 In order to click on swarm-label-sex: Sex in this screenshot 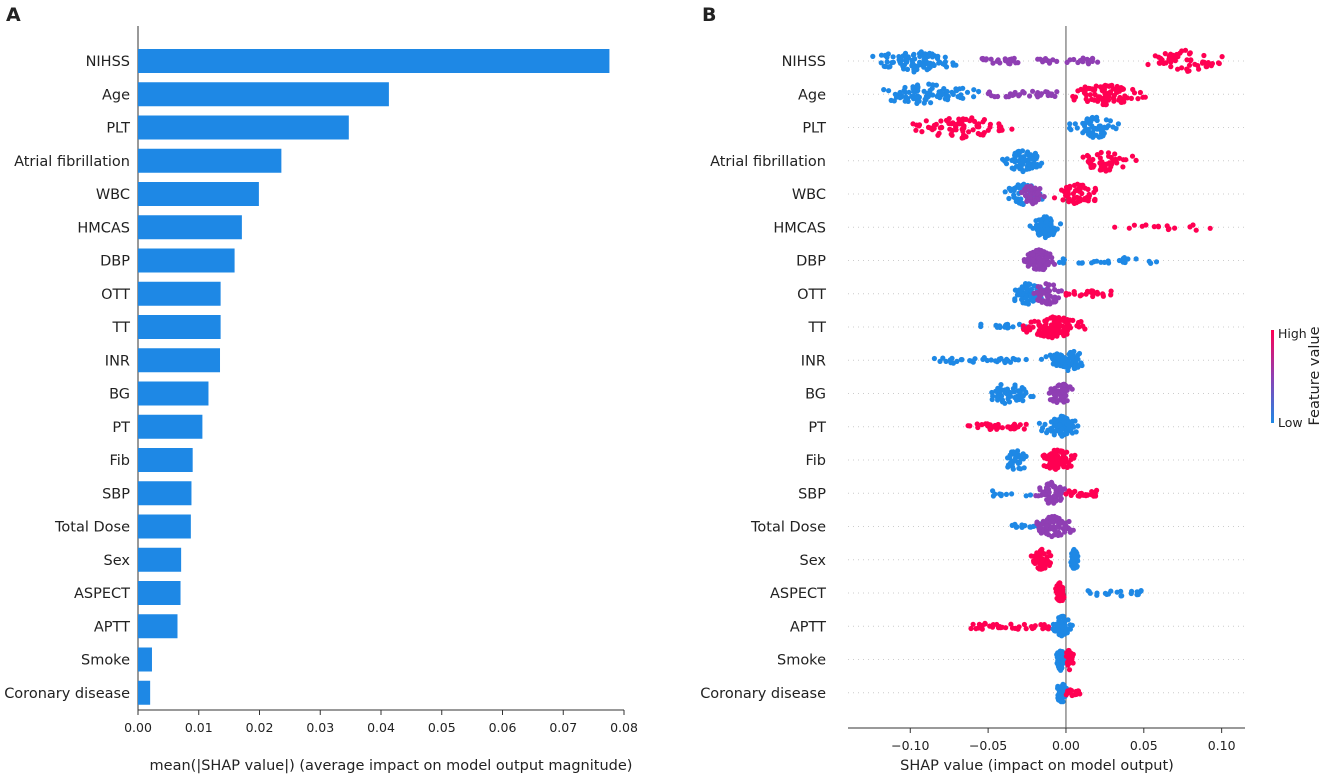, I will do `click(813, 561)`.